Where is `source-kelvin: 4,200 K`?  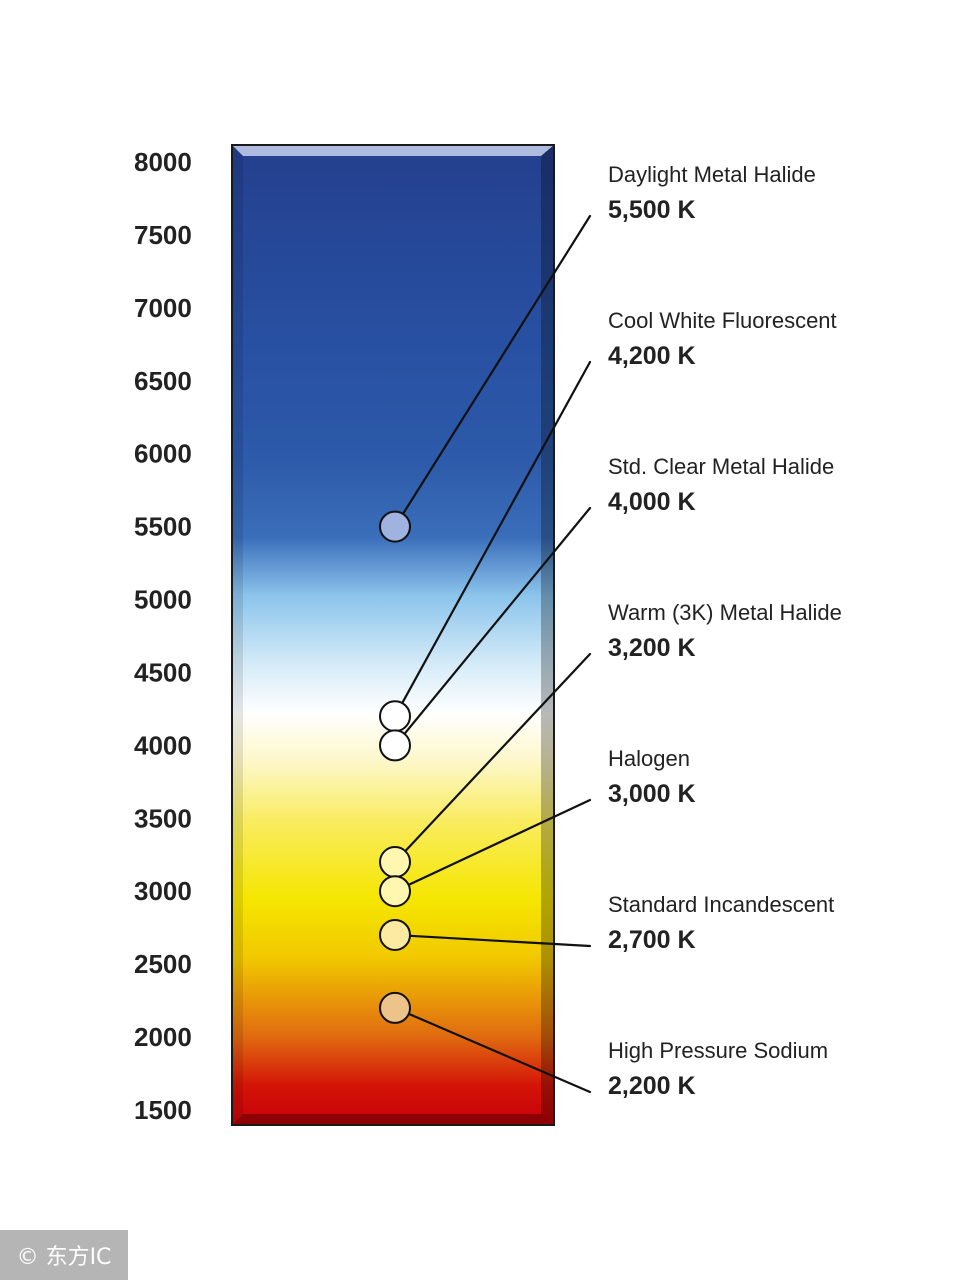 source-kelvin: 4,200 K is located at coordinates (652, 356).